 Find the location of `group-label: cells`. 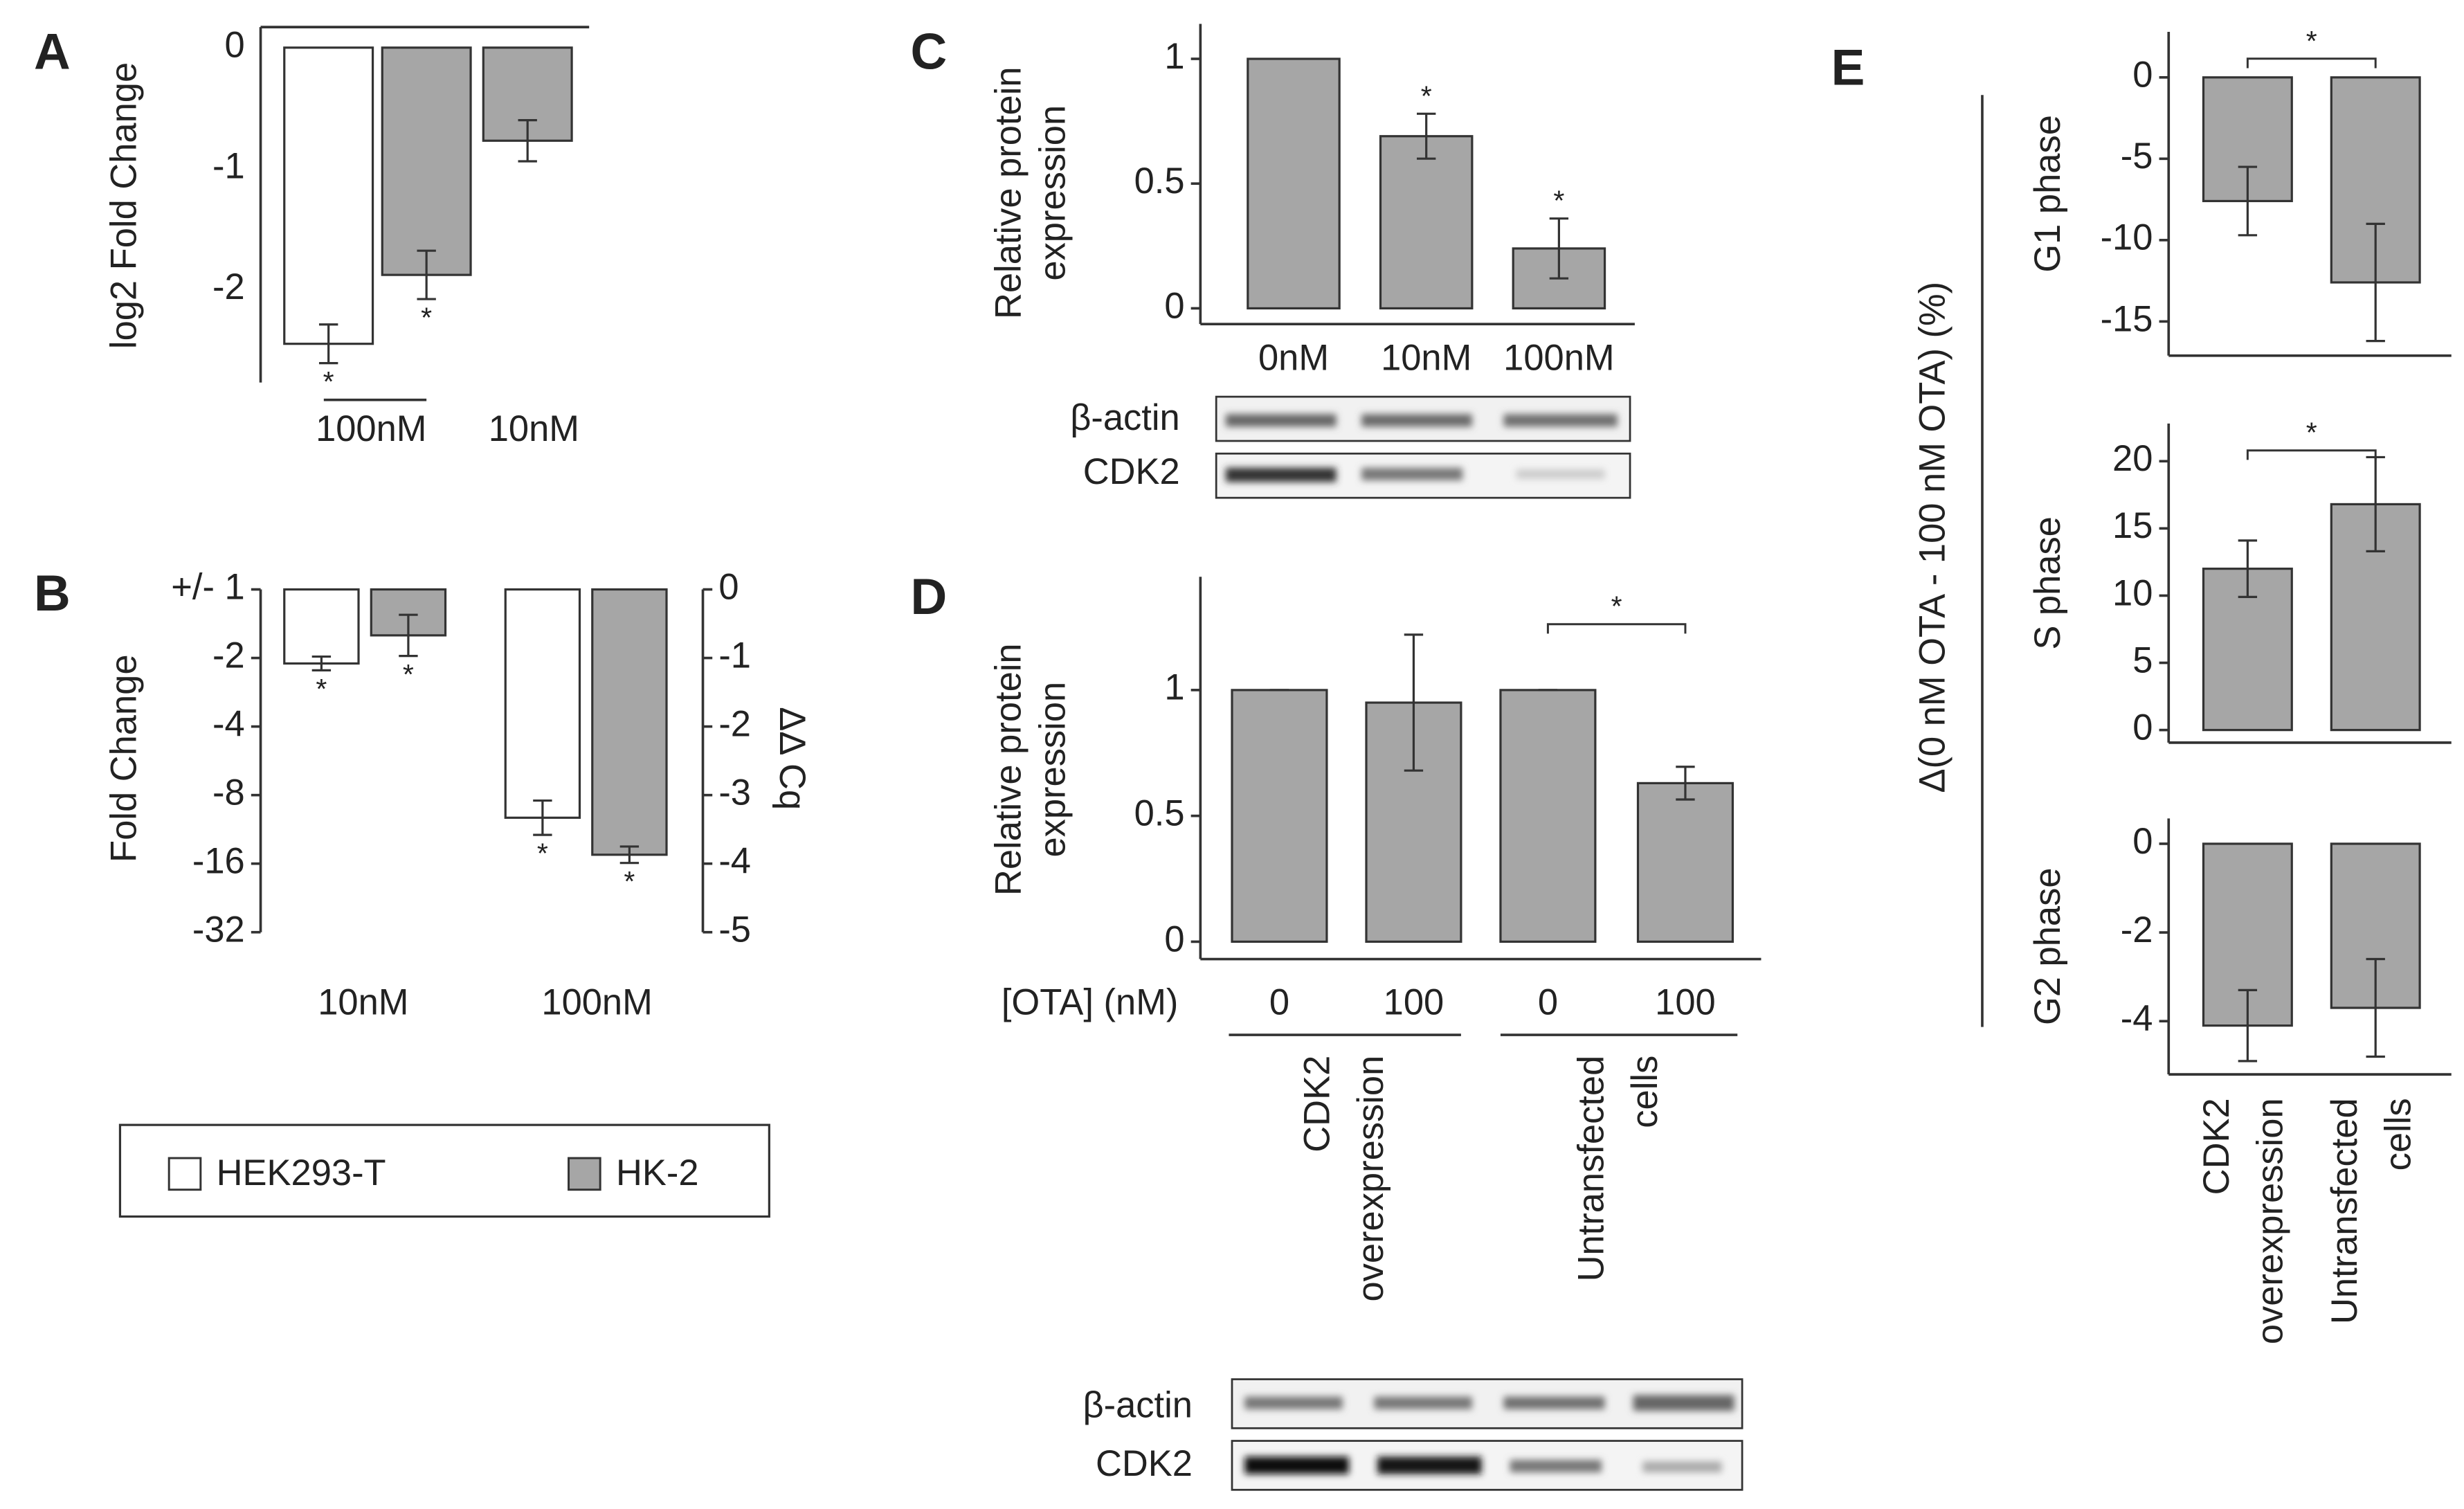

group-label: cells is located at coordinates (1644, 1092).